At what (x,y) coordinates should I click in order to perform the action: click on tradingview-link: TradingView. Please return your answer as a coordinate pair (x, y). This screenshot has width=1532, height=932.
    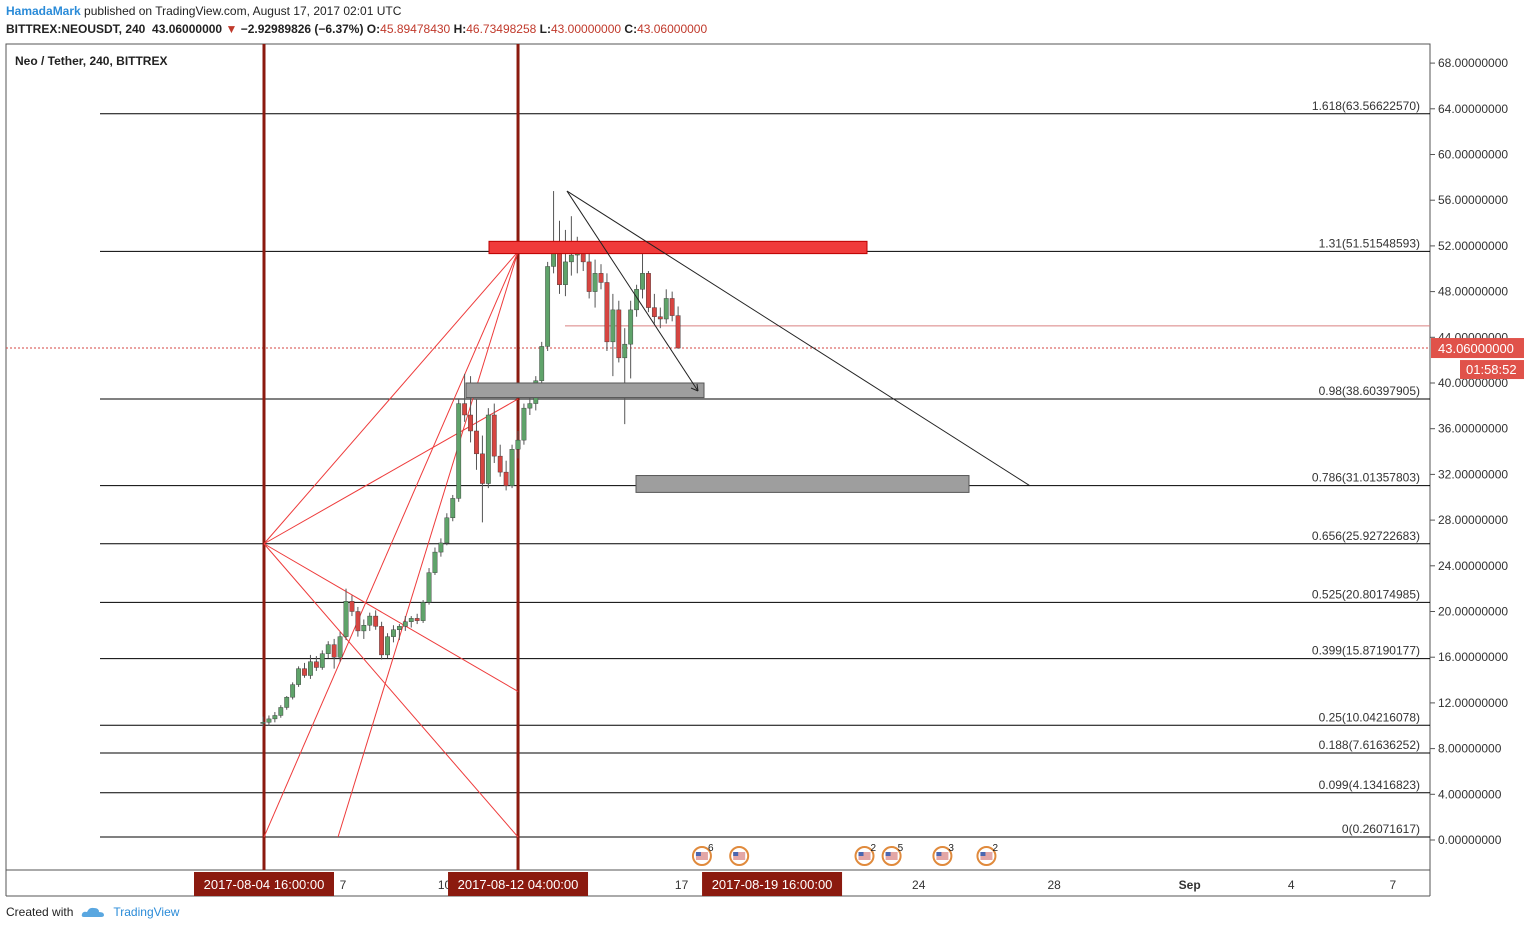
    Looking at the image, I should click on (146, 912).